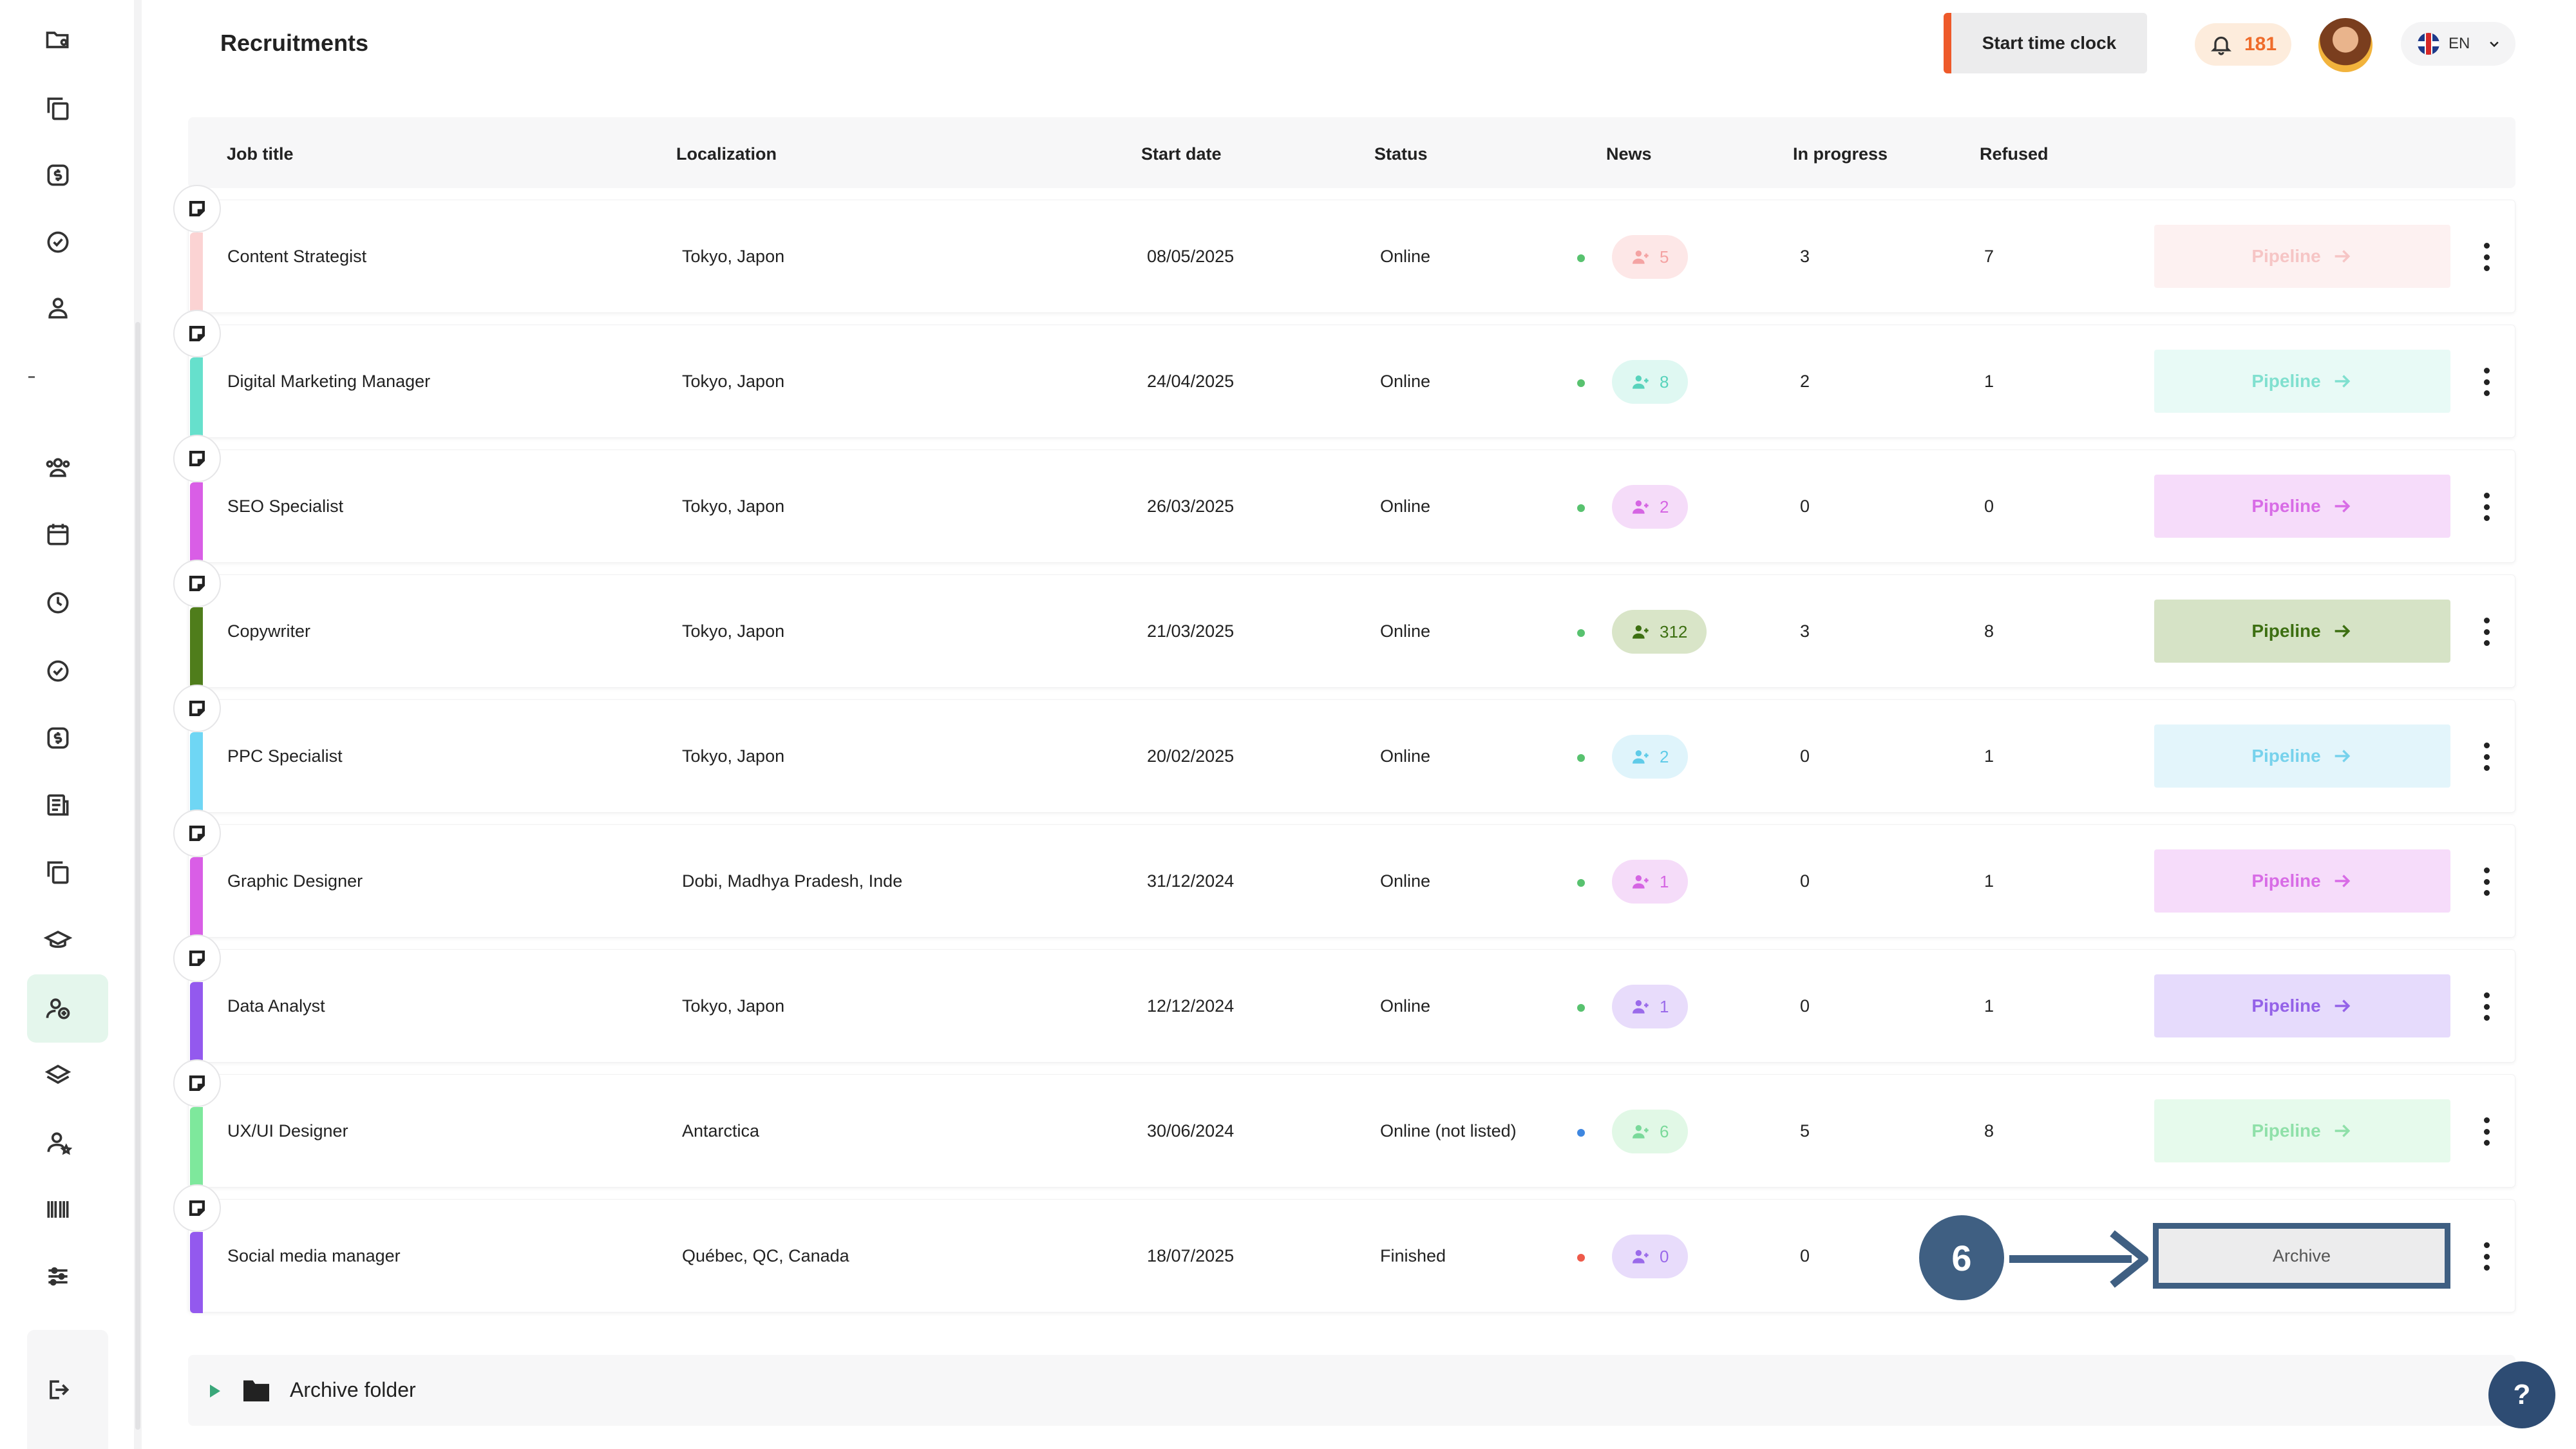 This screenshot has height=1449, width=2576. Describe the element at coordinates (1805, 507) in the screenshot. I see `in-progress-count: 0` at that location.